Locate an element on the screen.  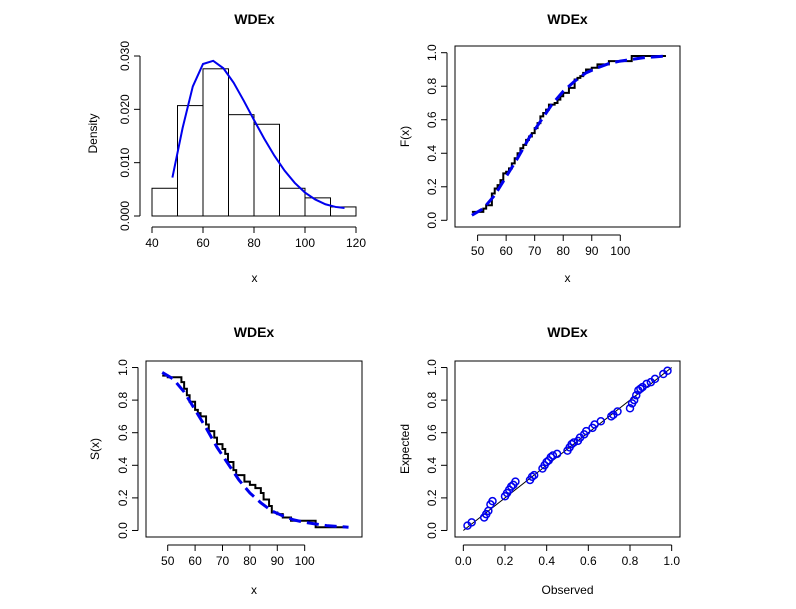
hist-x-tick-label: 40 is located at coordinates (152, 243).